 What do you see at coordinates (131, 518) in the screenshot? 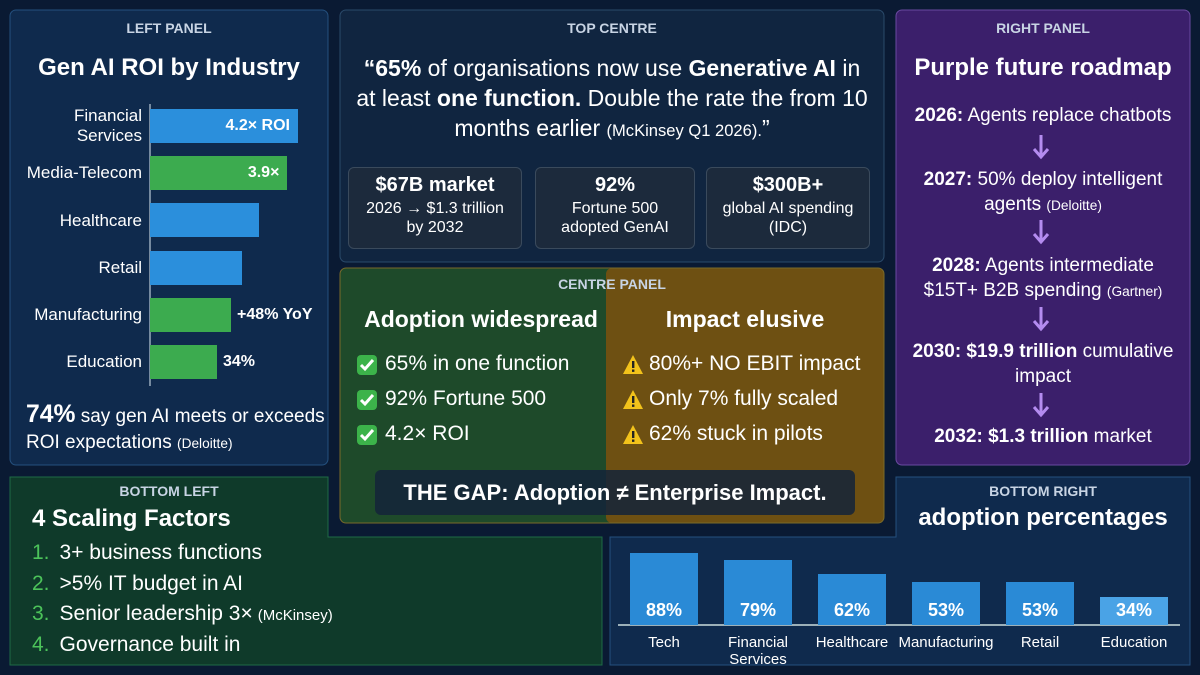
I see `scaling-title: 4 Scaling Factors` at bounding box center [131, 518].